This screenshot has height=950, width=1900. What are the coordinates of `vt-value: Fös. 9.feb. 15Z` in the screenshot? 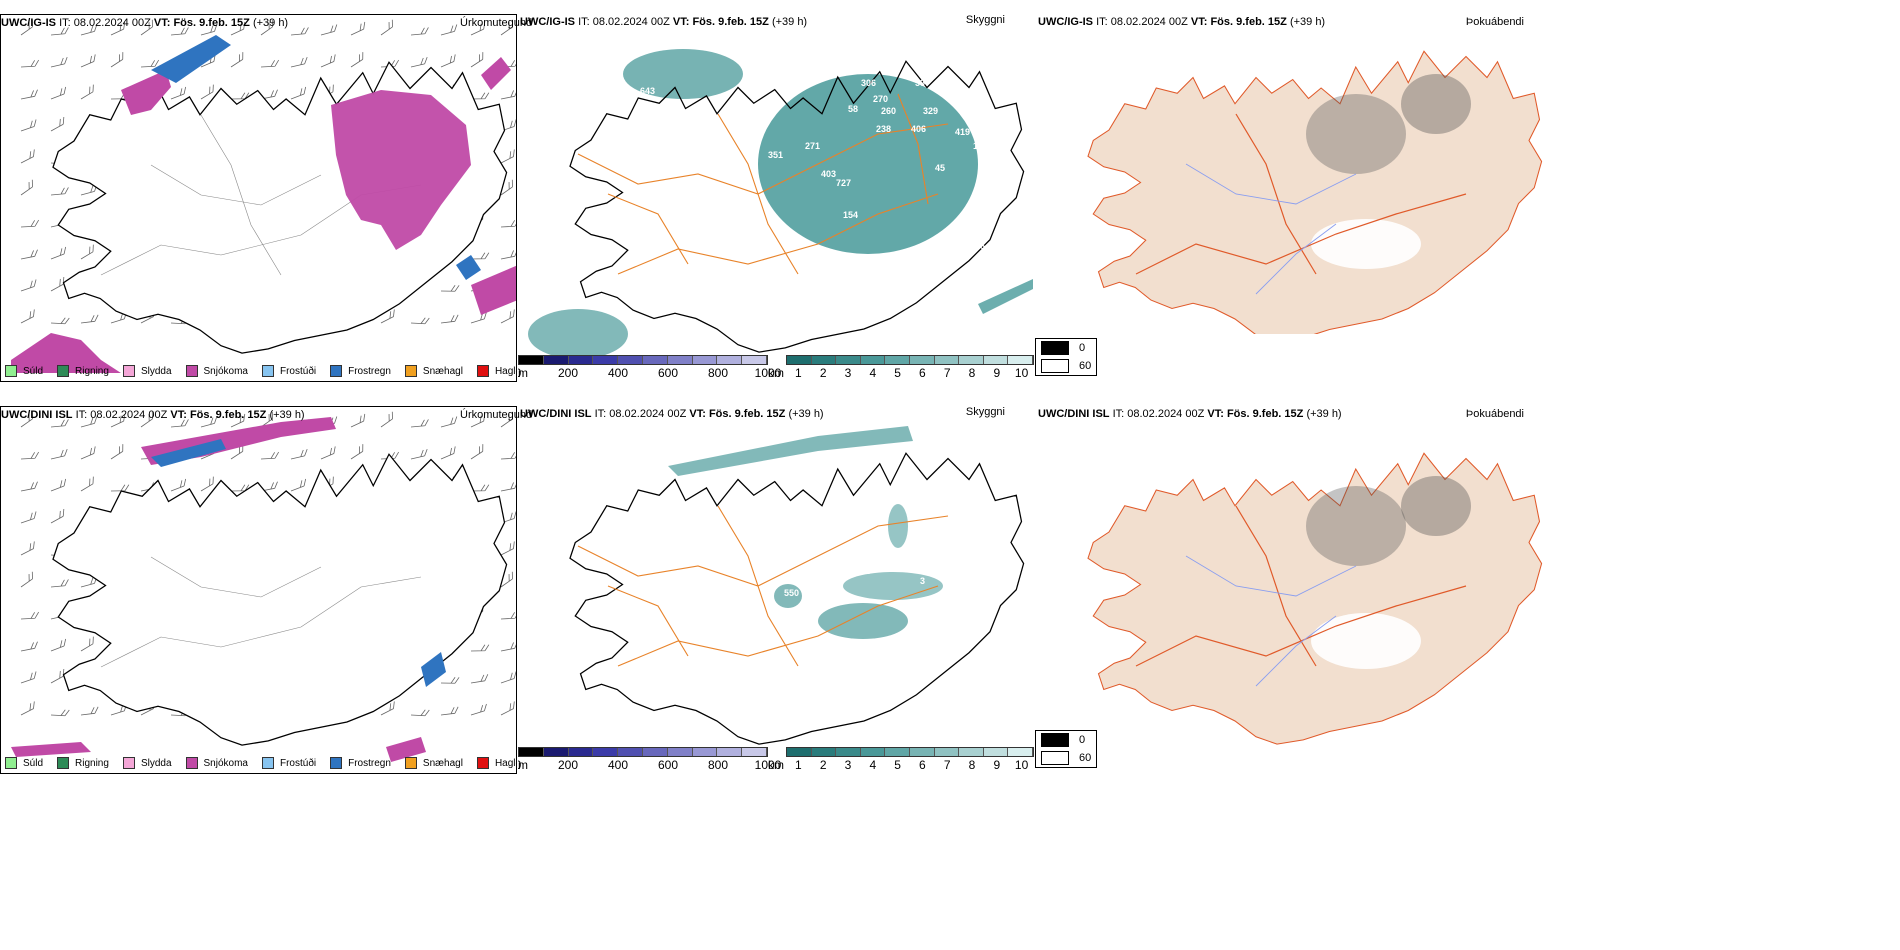 It's located at (211, 23).